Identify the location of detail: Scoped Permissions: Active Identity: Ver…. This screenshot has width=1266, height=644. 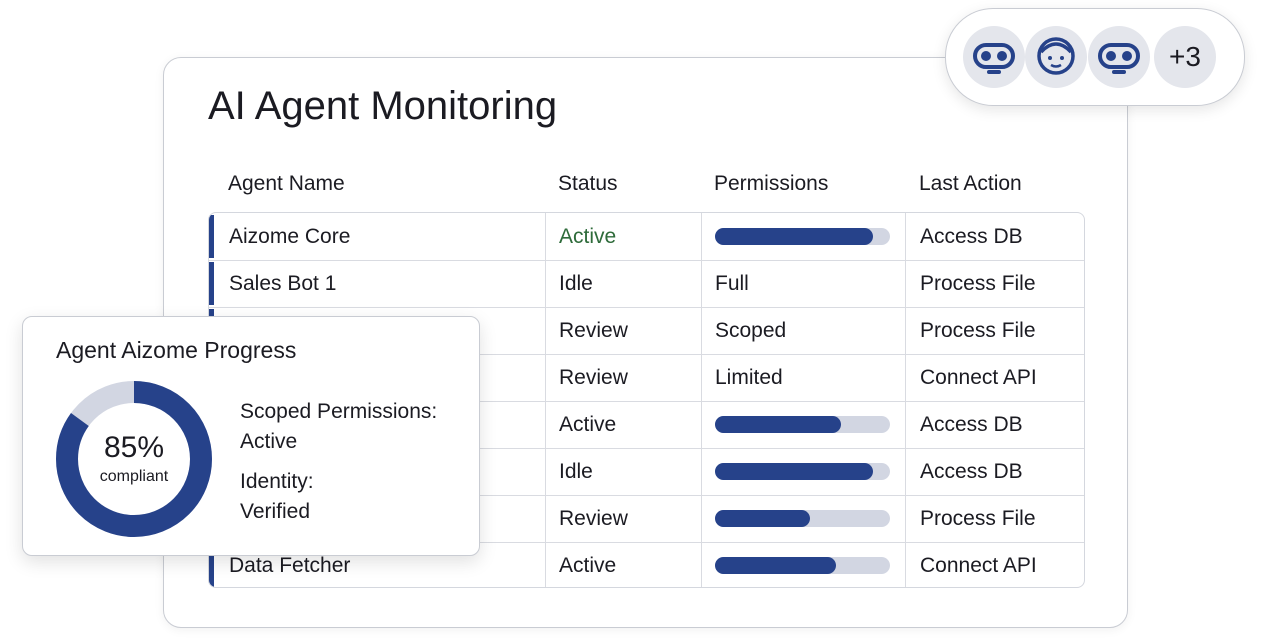
(338, 462).